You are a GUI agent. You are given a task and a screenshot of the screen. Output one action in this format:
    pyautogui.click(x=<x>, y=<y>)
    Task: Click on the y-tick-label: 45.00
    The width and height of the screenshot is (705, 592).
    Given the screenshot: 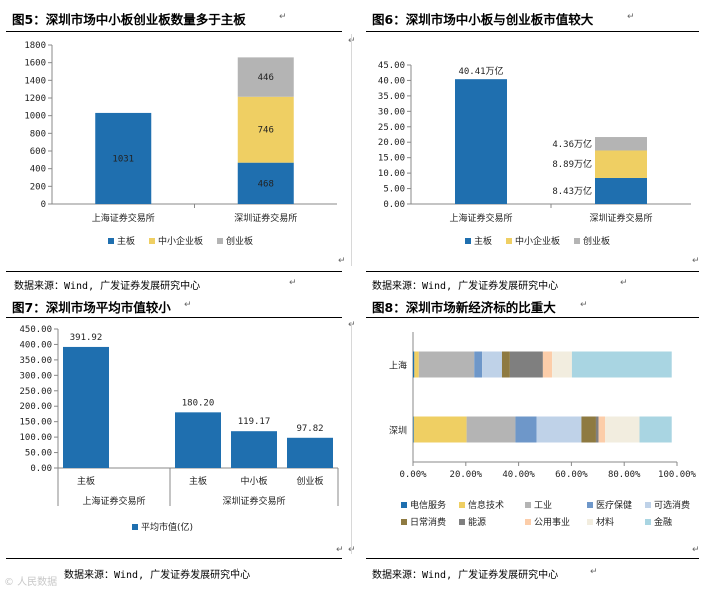 What is the action you would take?
    pyautogui.click(x=391, y=66)
    